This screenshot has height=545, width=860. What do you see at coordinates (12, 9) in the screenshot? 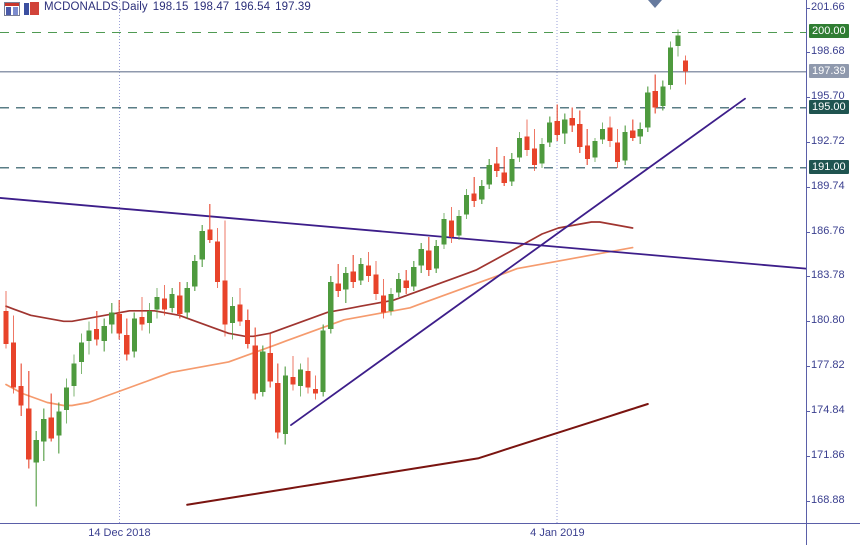
I see `panel-icon` at bounding box center [12, 9].